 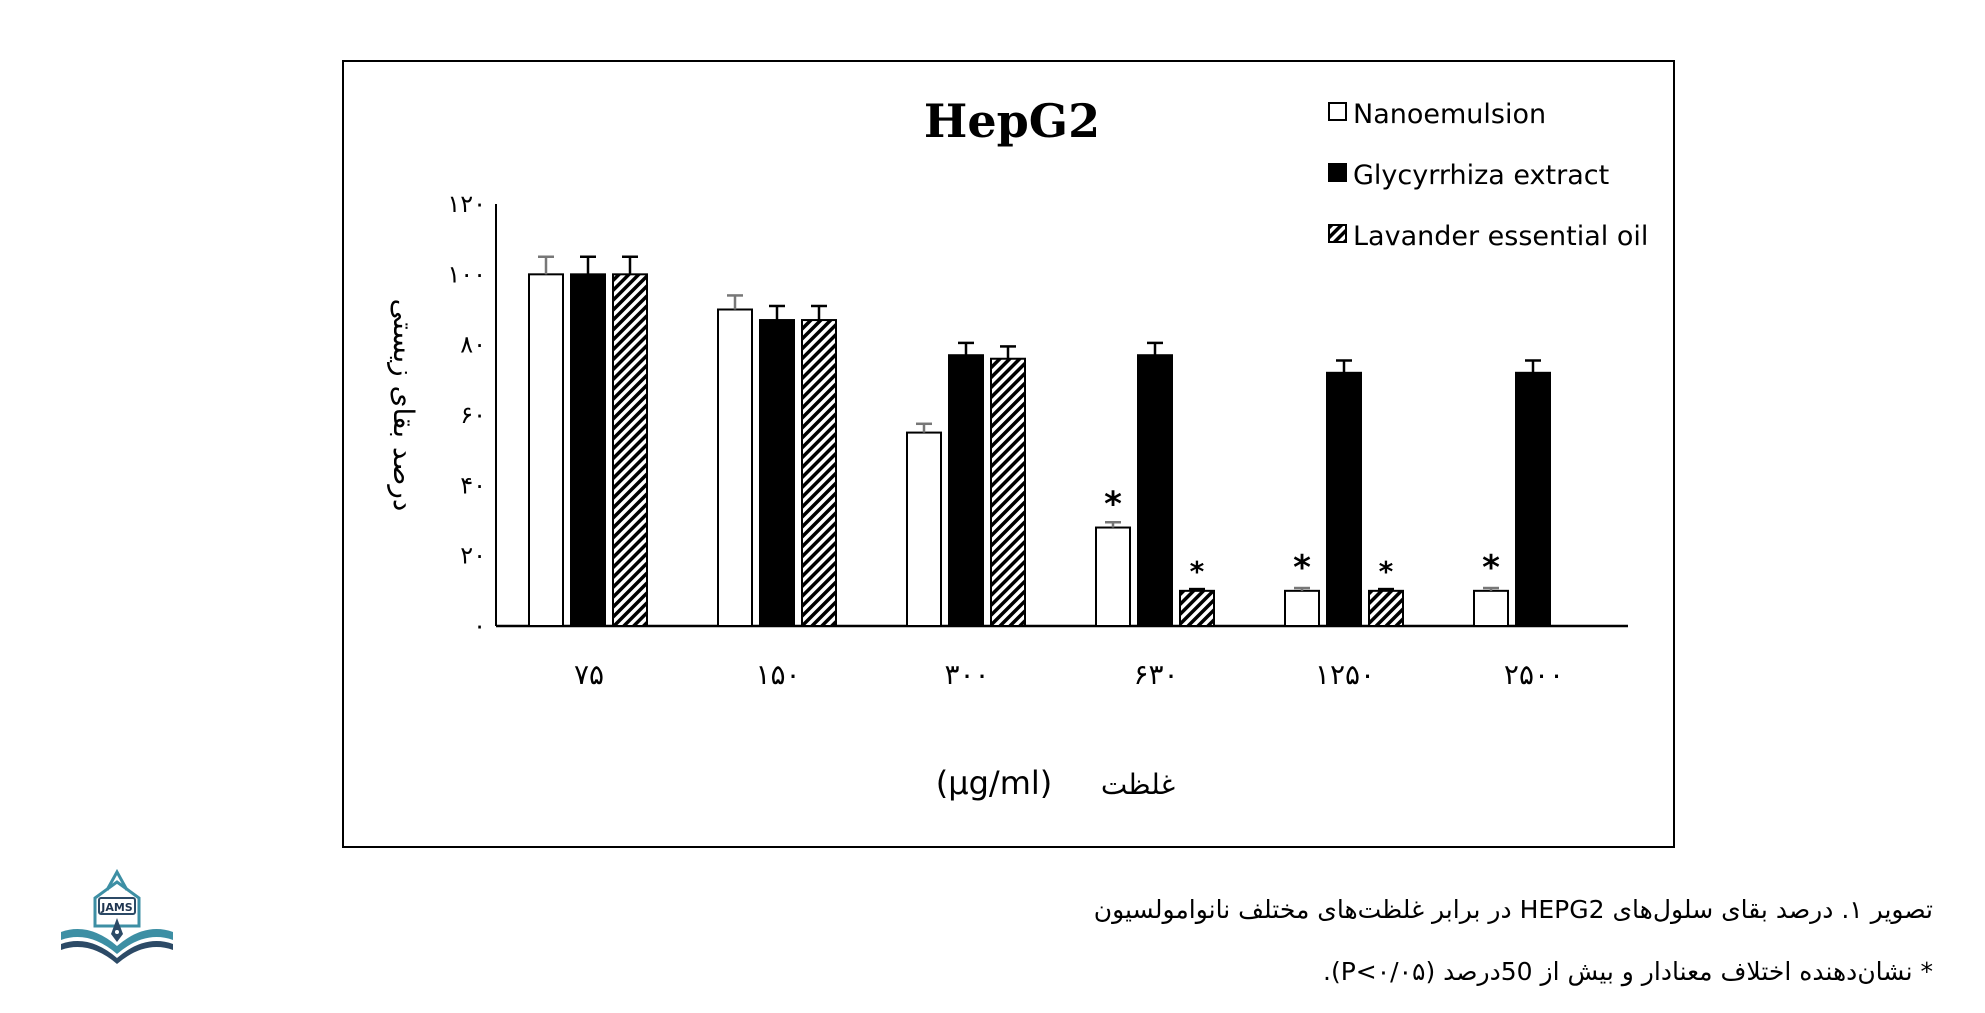 I want to click on chart-title: HepG2, so click(x=1012, y=121).